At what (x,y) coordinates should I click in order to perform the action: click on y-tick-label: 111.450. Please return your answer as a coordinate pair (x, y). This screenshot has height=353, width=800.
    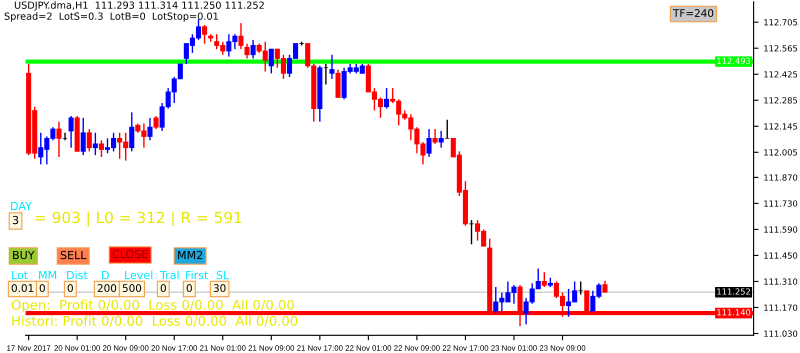
    Looking at the image, I should click on (781, 255).